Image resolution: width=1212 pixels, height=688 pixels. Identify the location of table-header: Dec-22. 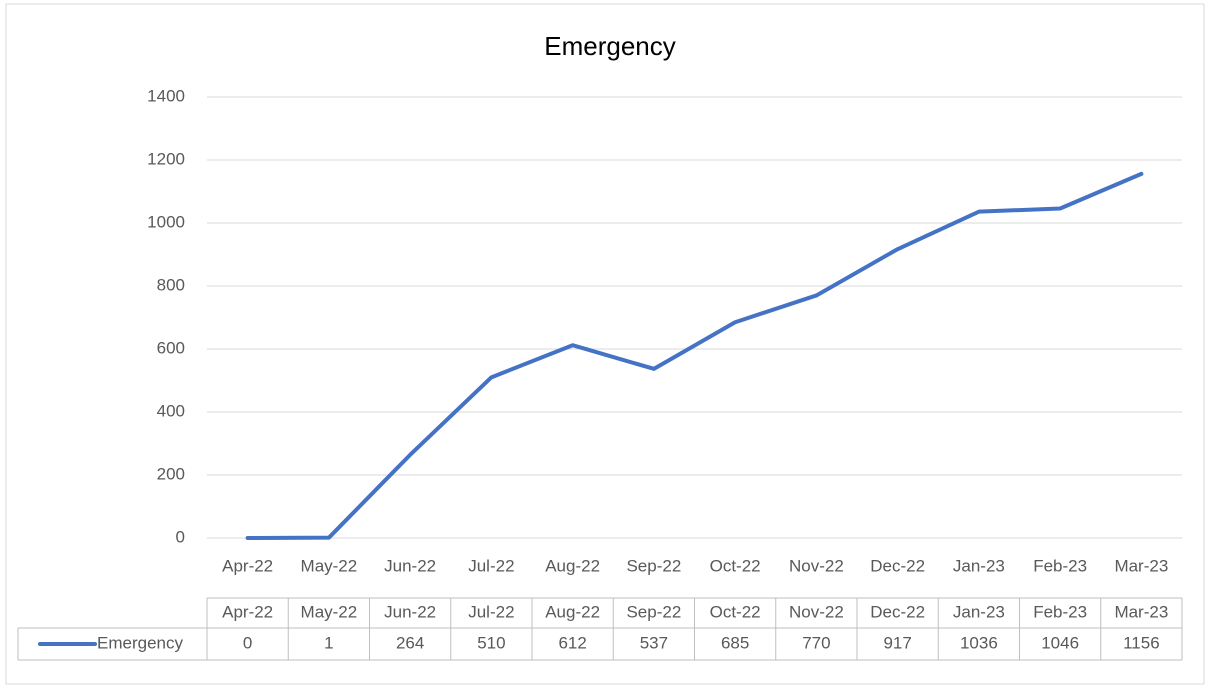
(897, 611).